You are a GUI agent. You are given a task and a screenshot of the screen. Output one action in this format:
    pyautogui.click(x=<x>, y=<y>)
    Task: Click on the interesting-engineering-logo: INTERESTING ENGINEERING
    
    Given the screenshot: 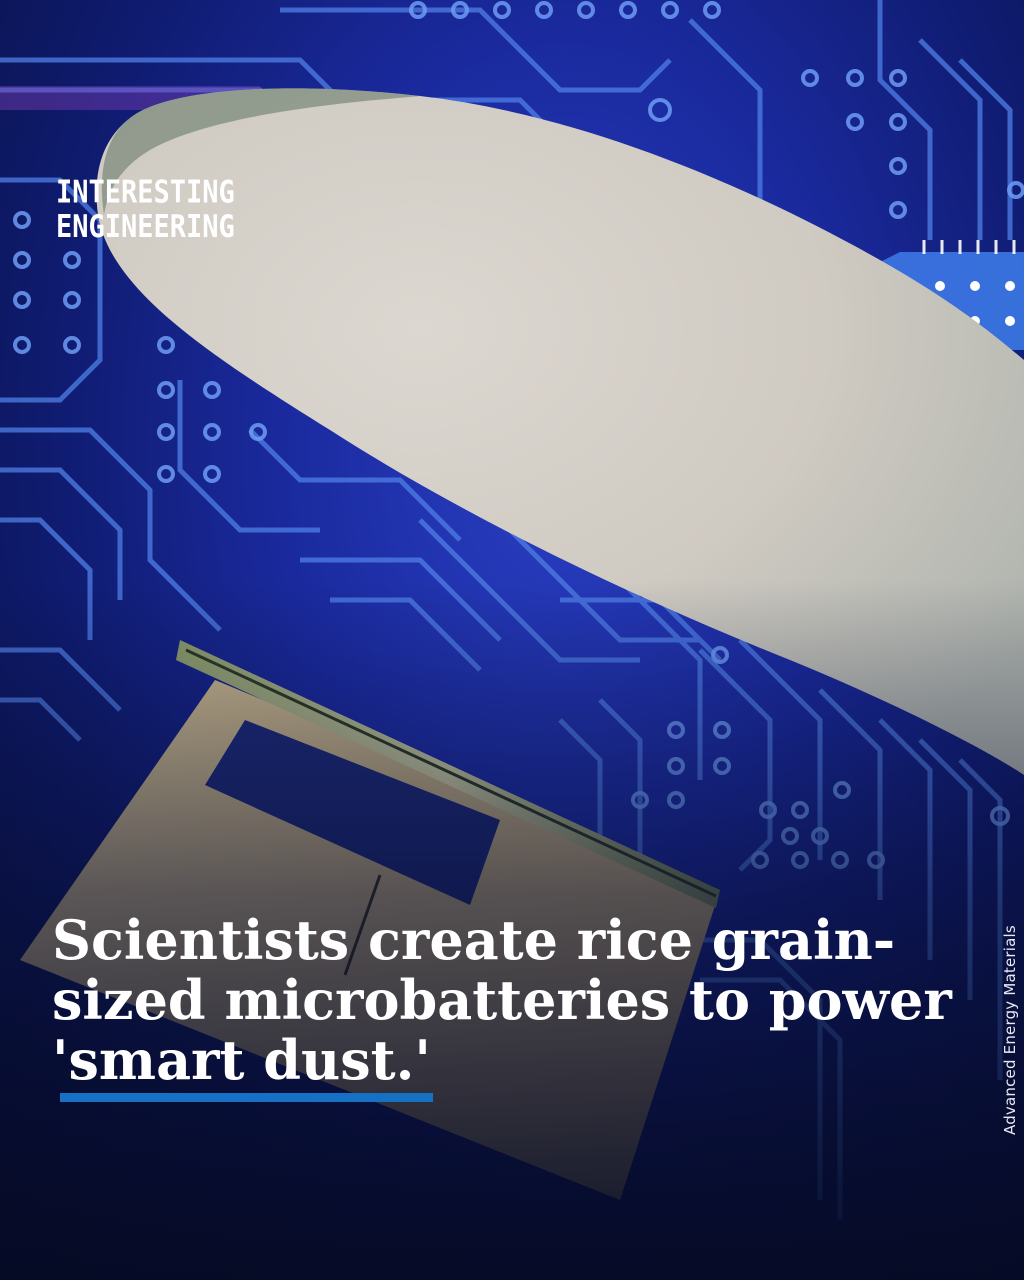 What is the action you would take?
    pyautogui.click(x=145, y=209)
    